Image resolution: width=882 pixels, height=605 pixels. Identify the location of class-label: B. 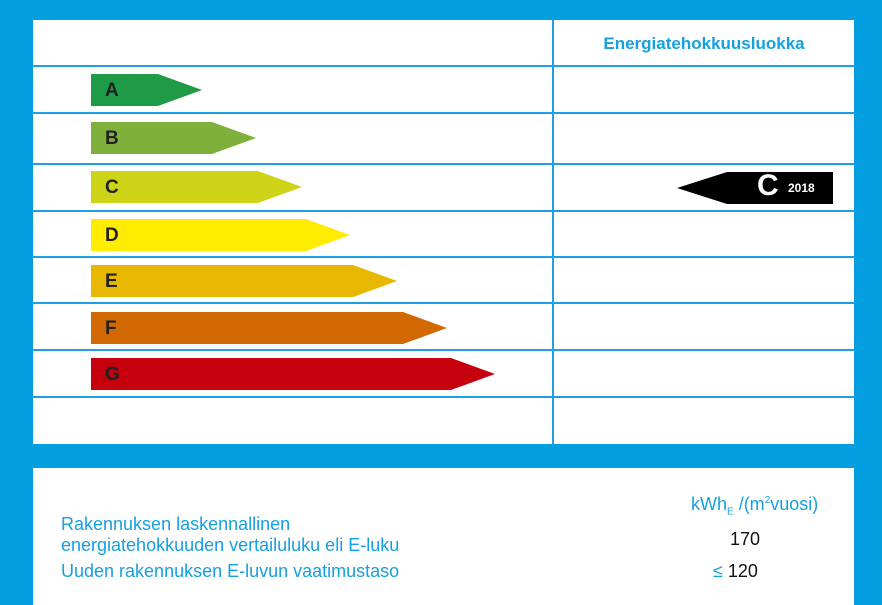
(112, 138).